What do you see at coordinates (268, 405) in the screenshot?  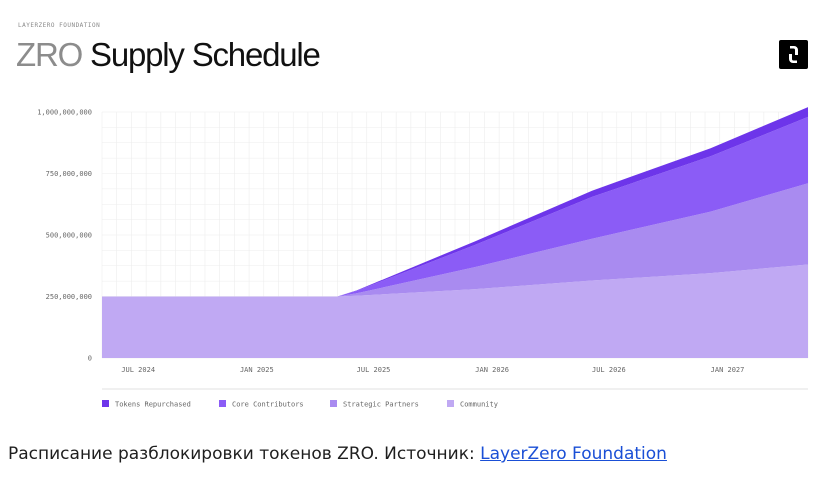 I see `legend-label: Core Contributors` at bounding box center [268, 405].